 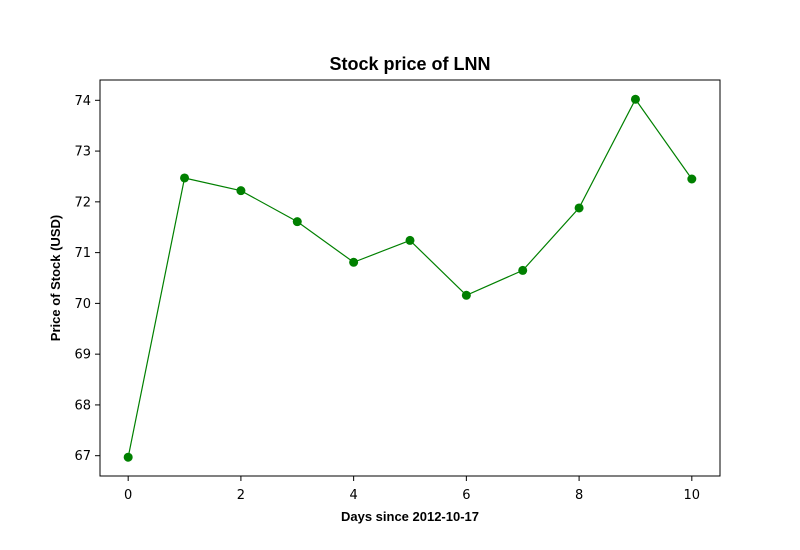 What do you see at coordinates (82, 202) in the screenshot?
I see `y-tick-label: 72` at bounding box center [82, 202].